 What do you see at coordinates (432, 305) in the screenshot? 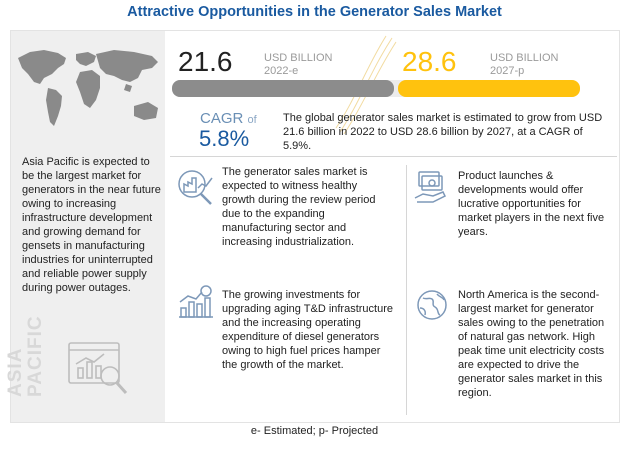
I see `globe-icon` at bounding box center [432, 305].